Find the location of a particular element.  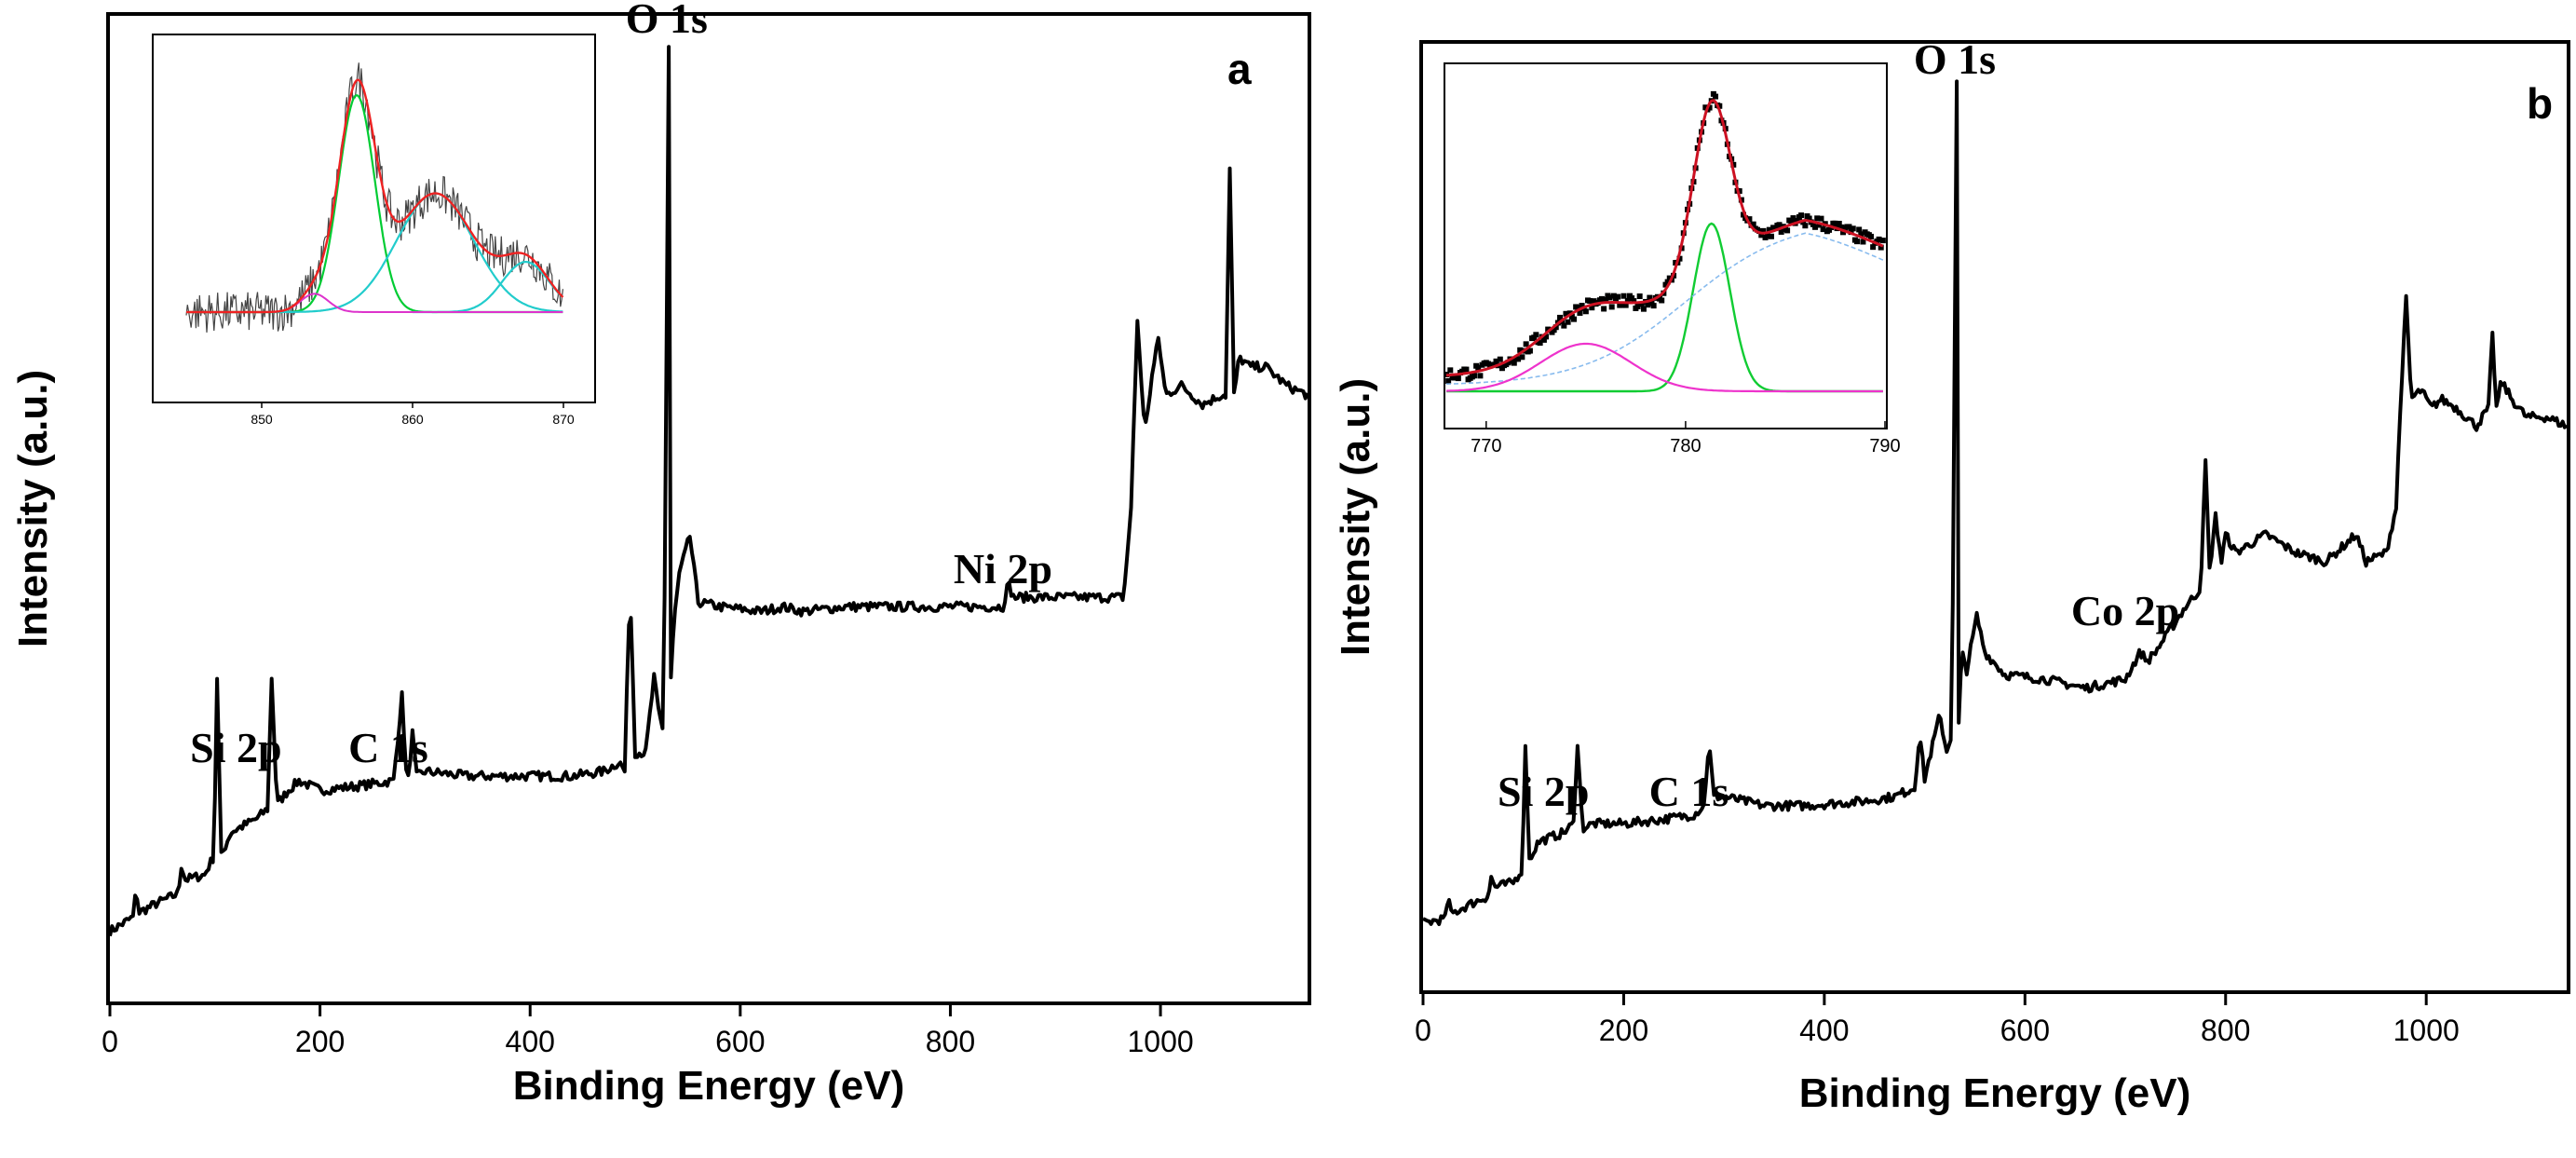

panel-b-xlabel: Binding Energy (eV) is located at coordinates (1994, 1093).